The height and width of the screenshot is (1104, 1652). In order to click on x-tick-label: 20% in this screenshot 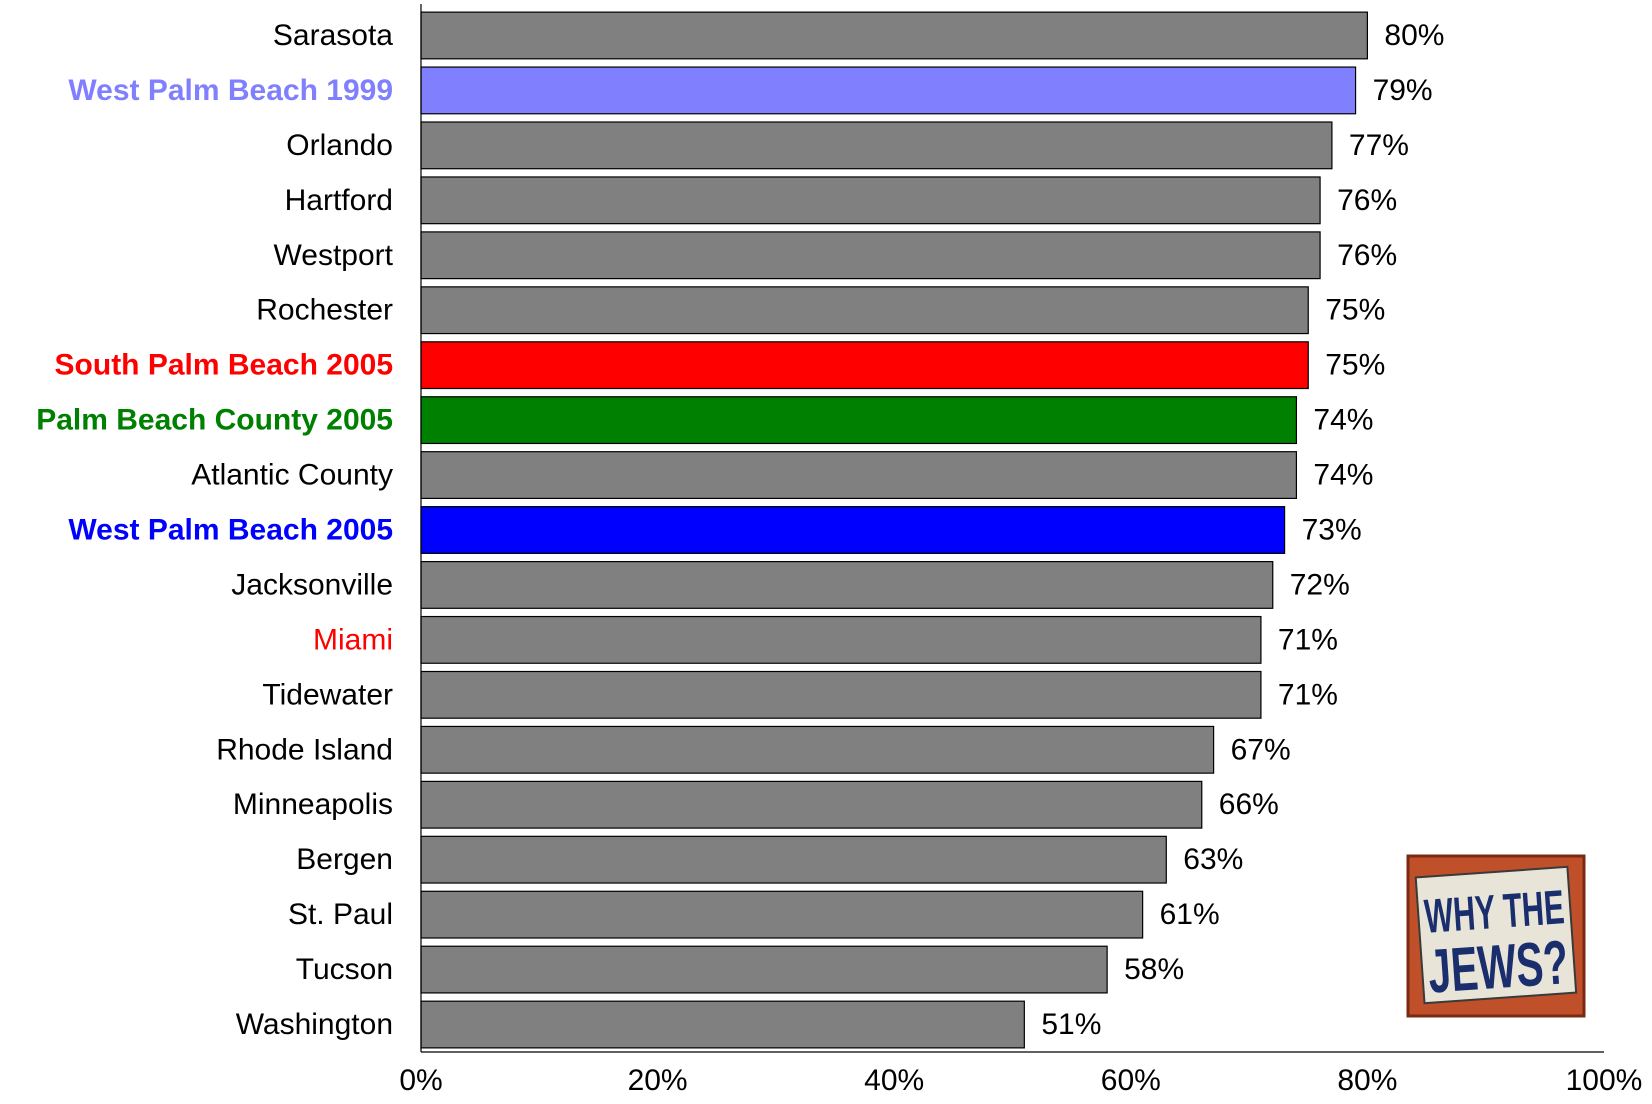, I will do `click(658, 1080)`.